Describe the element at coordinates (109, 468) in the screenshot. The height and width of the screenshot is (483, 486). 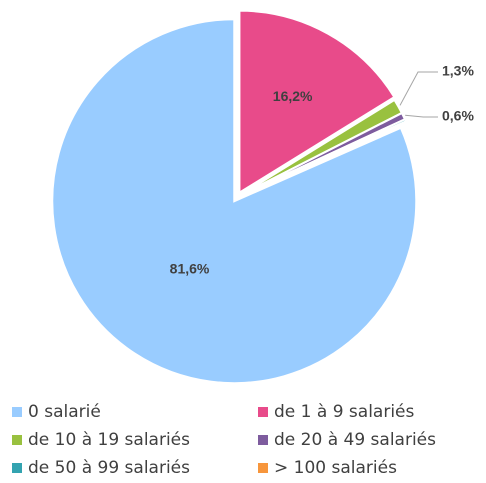
I see `legend-label: de 50 à 99 salariés` at that location.